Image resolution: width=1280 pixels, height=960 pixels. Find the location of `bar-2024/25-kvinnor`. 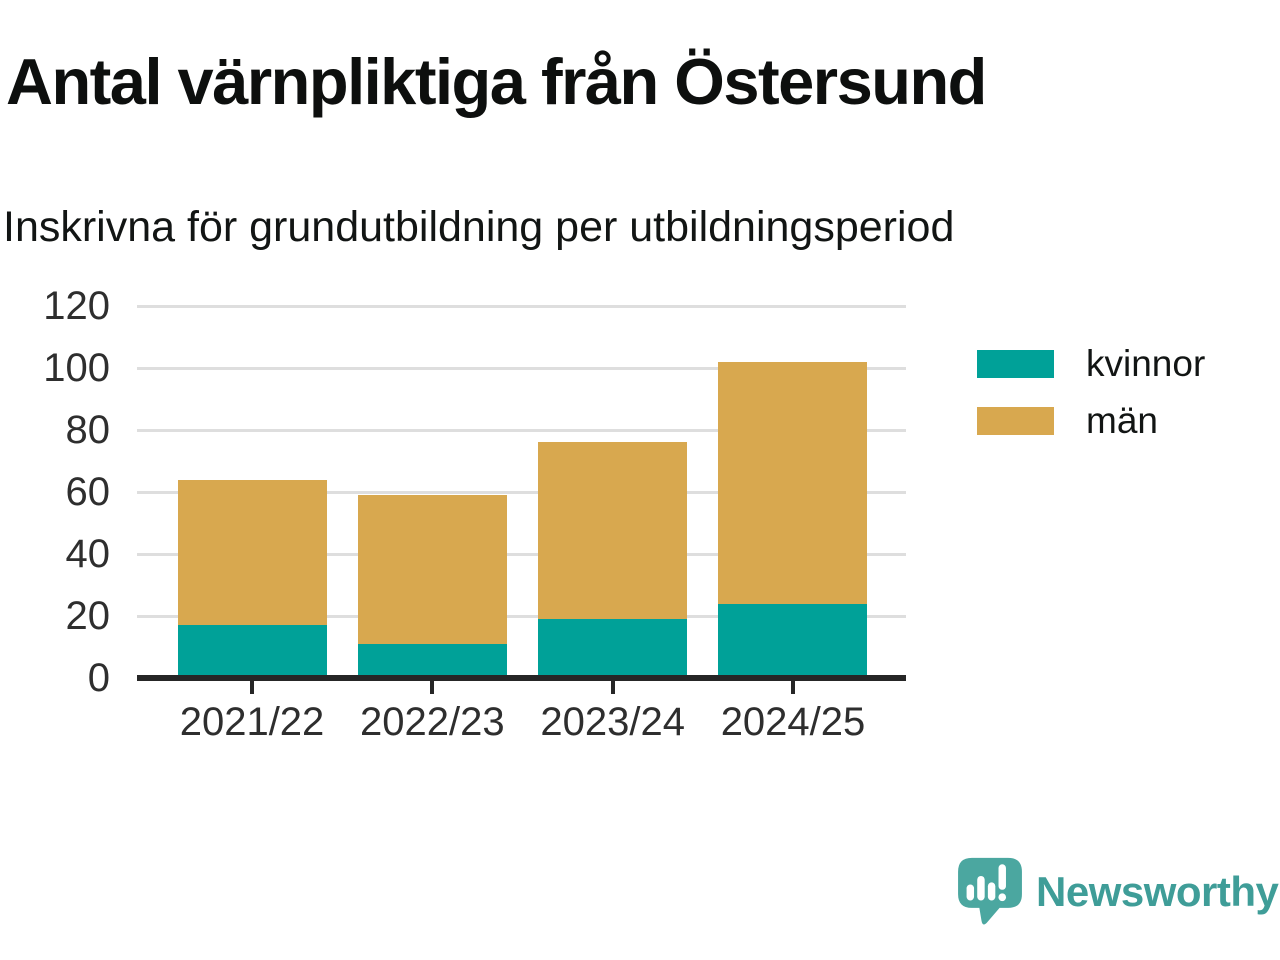

bar-2024/25-kvinnor is located at coordinates (793, 640).